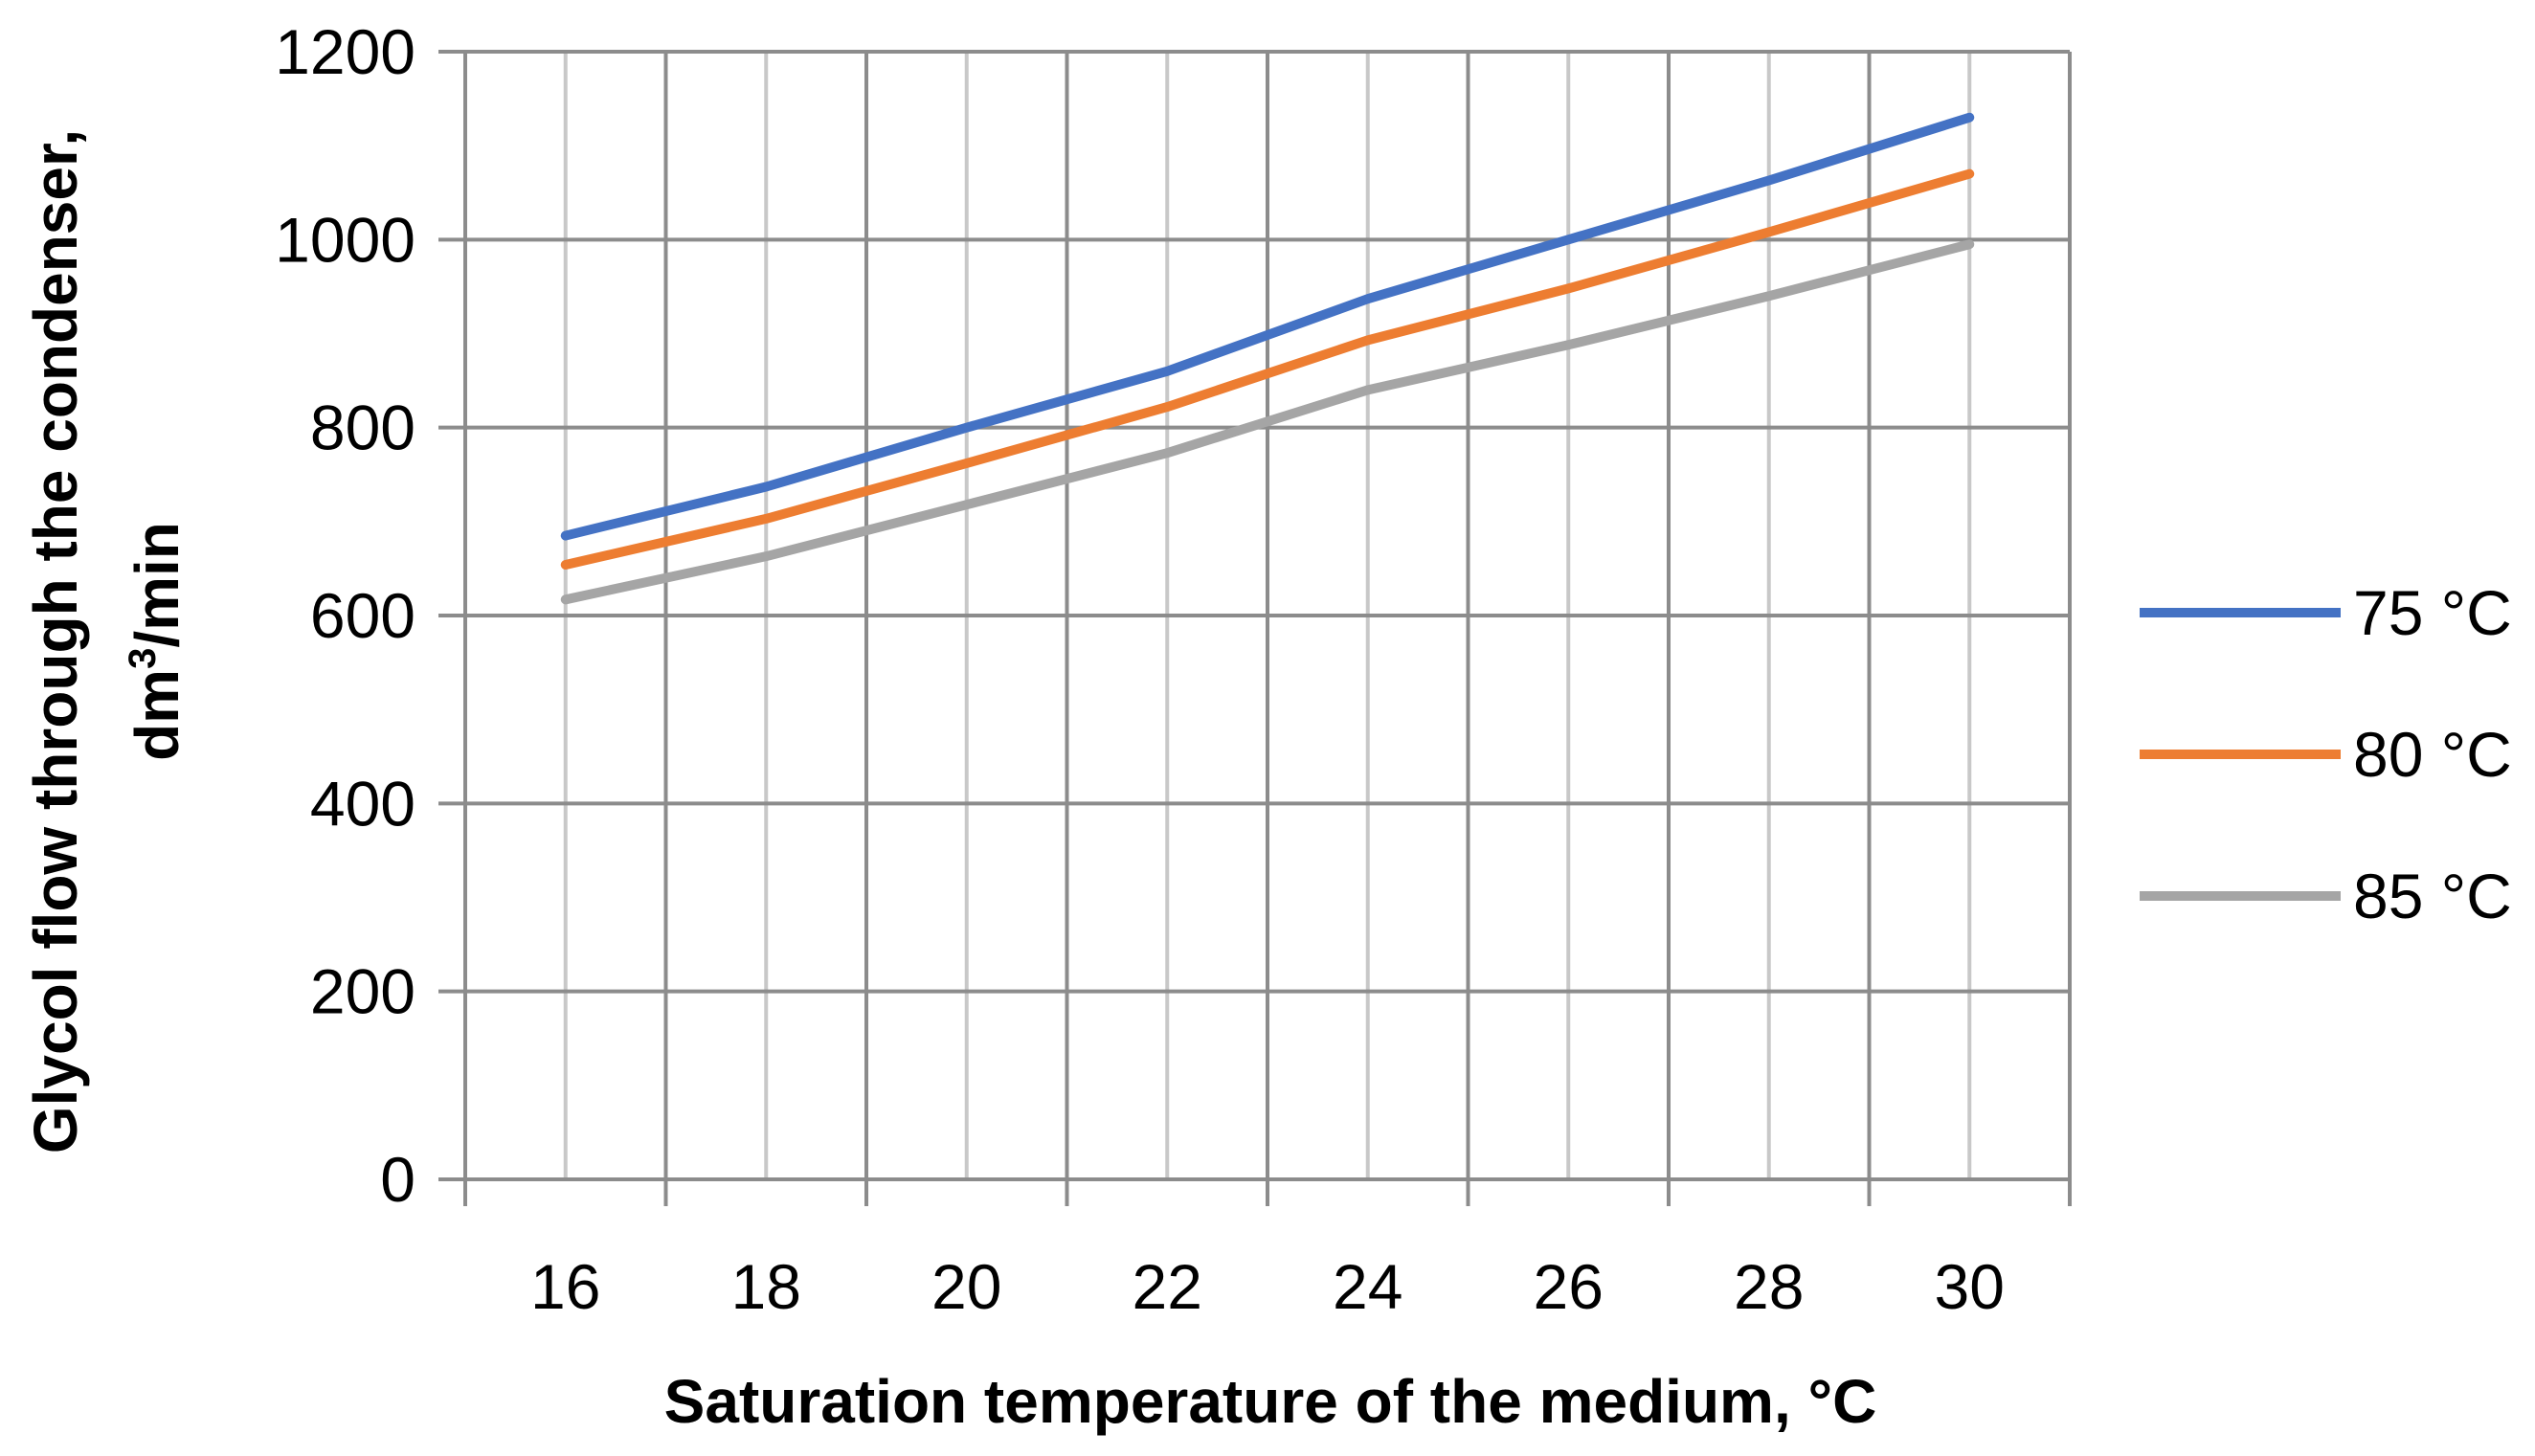 This screenshot has width=2535, height=1456. Describe the element at coordinates (1367, 1287) in the screenshot. I see `x-tick-label: 24` at that location.